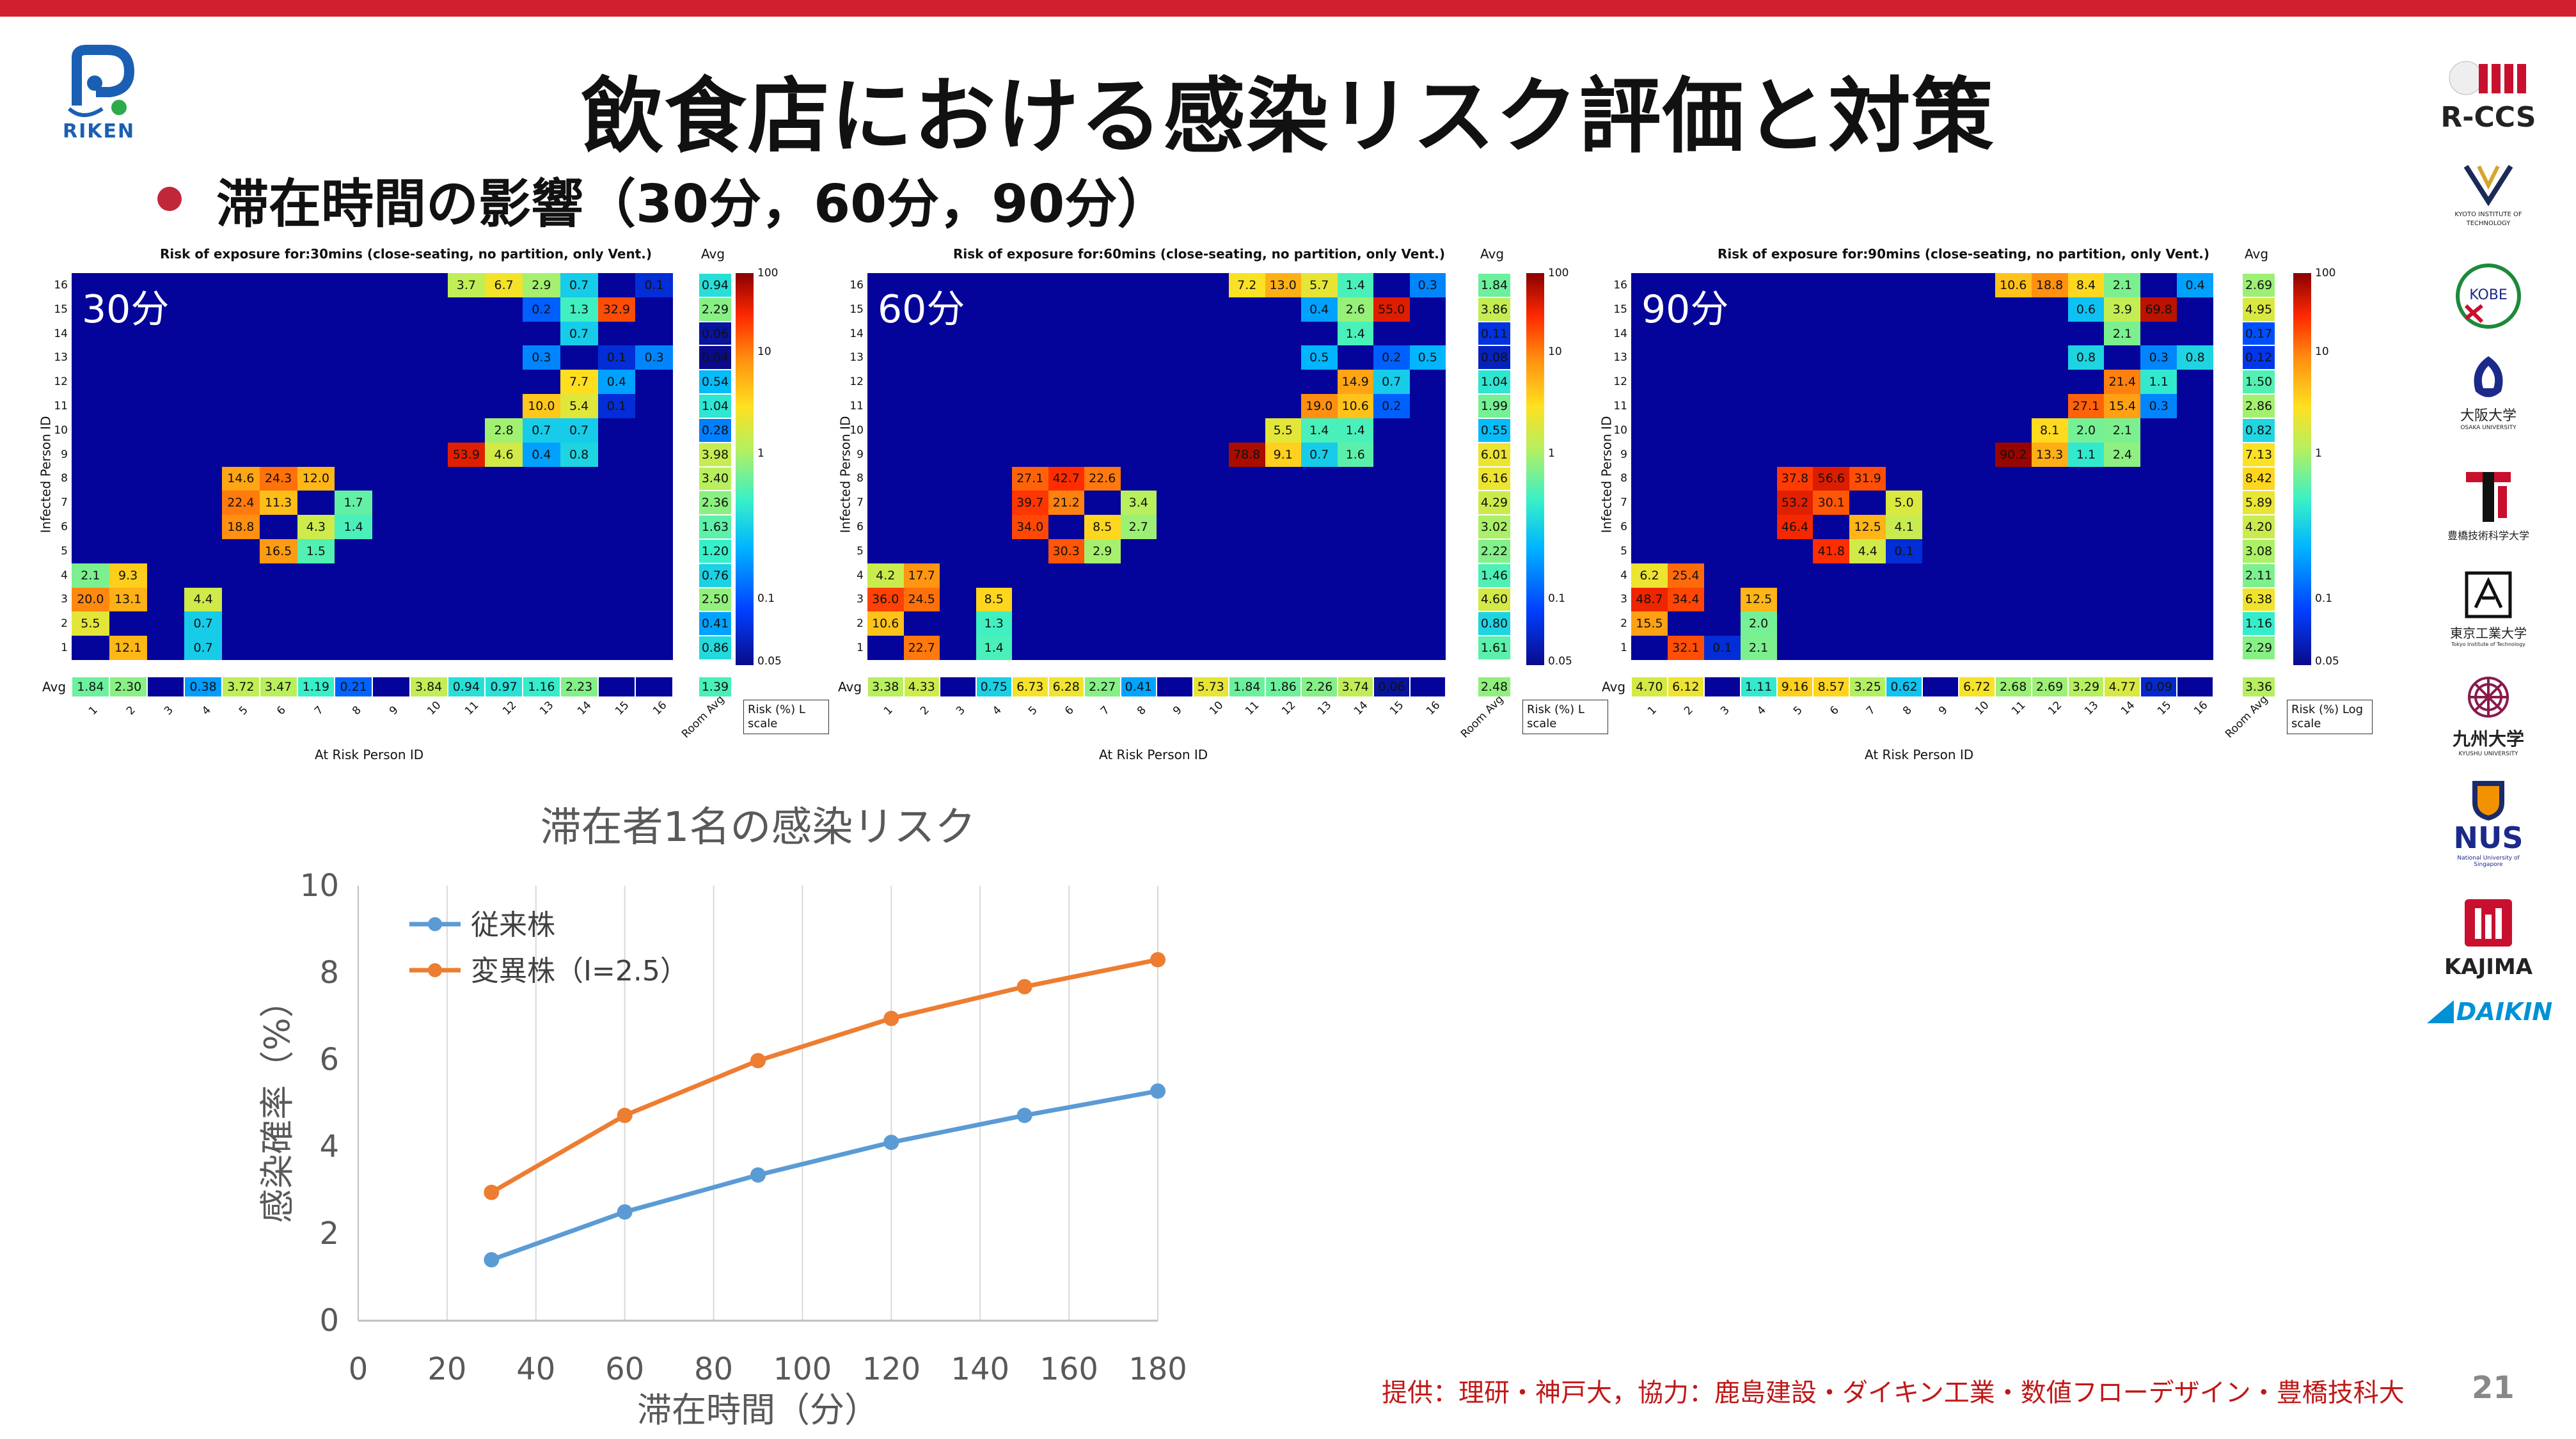 The image size is (2576, 1439). Describe the element at coordinates (2258, 334) in the screenshot. I see `row-average-cell: 0.17` at that location.